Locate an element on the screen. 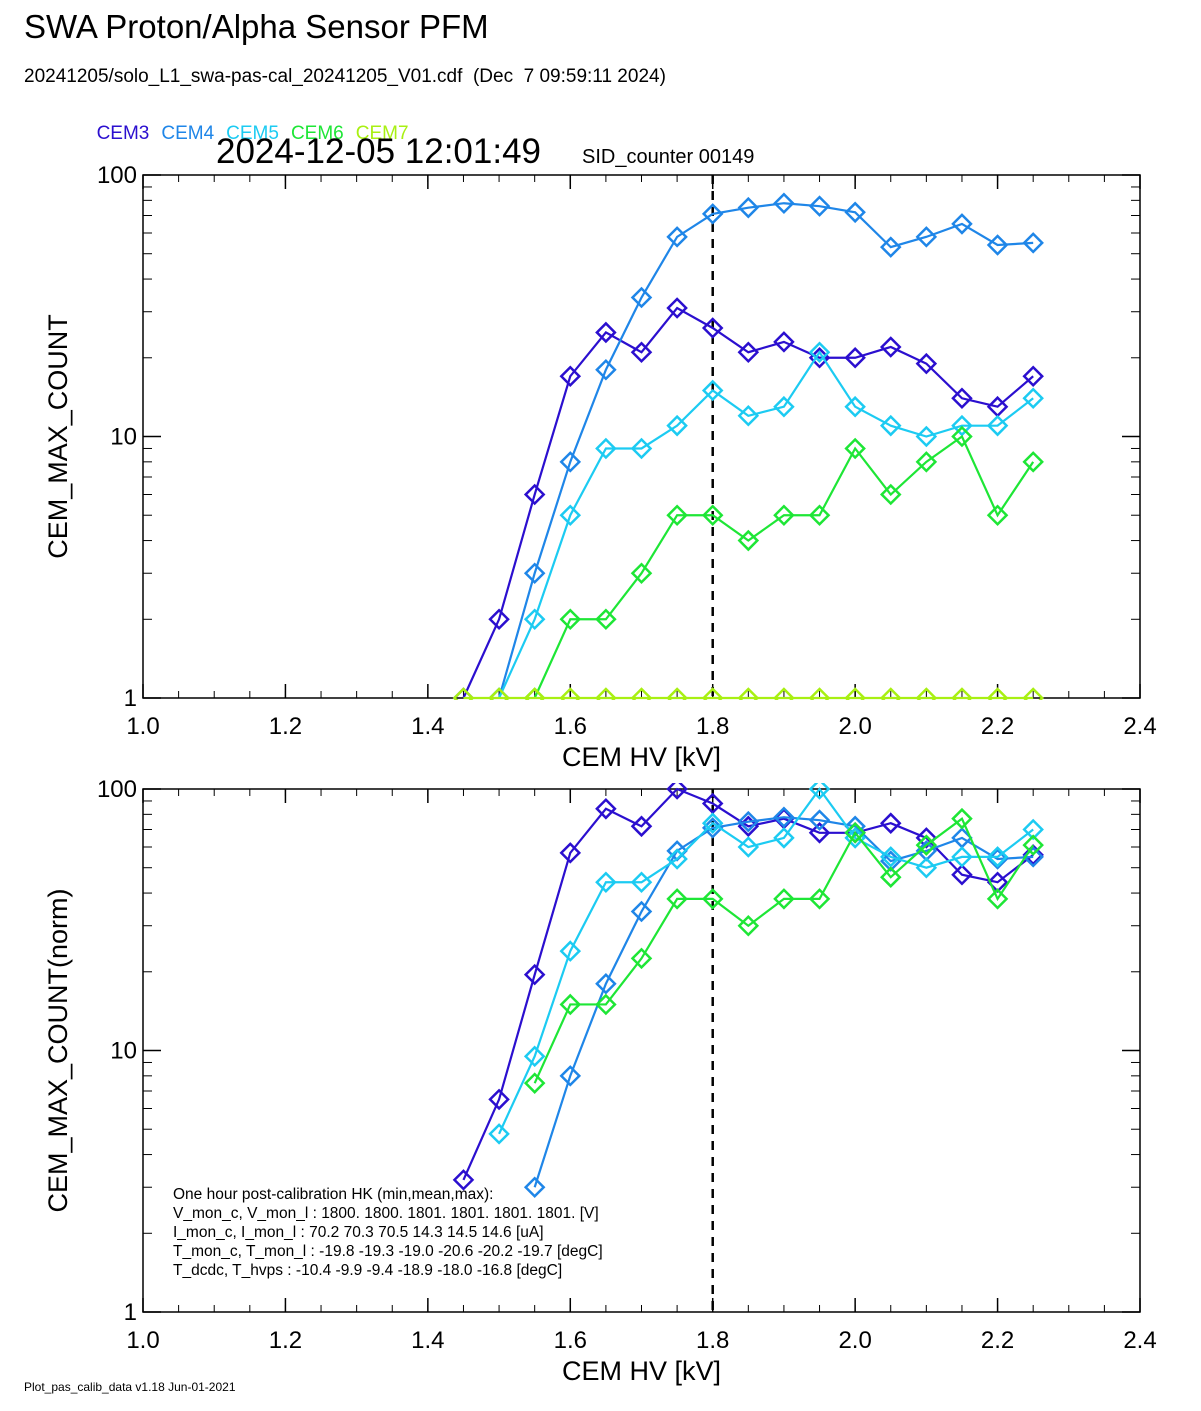 This screenshot has width=1201, height=1411. legend-item-cem4: CEM4 is located at coordinates (188, 133).